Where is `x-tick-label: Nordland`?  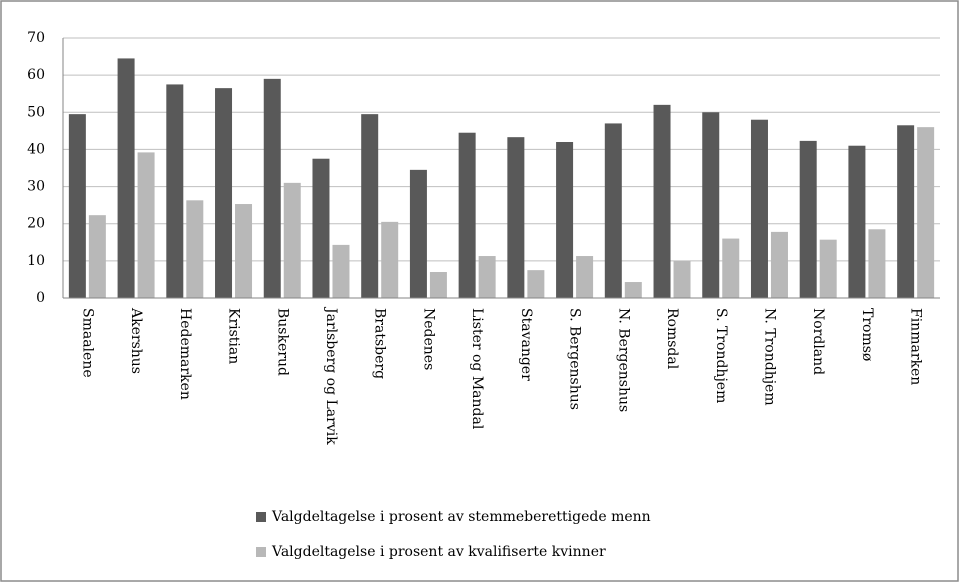
x-tick-label: Nordland is located at coordinates (818, 341).